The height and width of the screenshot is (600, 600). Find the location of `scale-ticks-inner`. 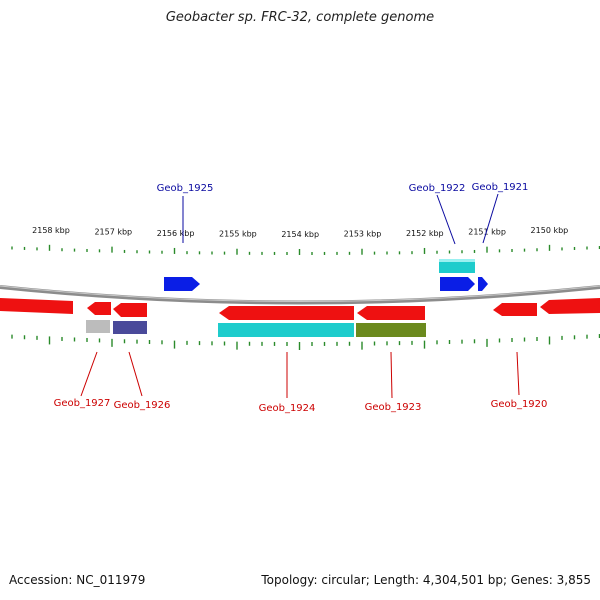

scale-ticks-inner is located at coordinates (305, 342).